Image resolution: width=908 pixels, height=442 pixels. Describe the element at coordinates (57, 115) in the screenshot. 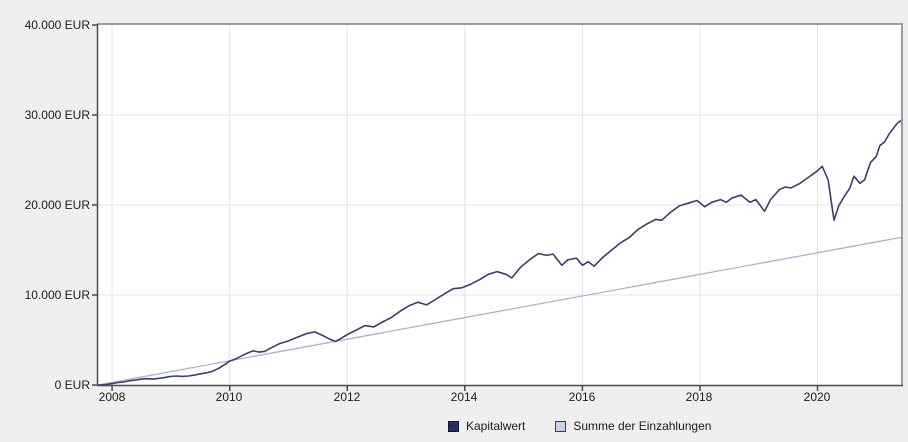

I see `y-axis-label-30000: 30.000 EUR` at that location.